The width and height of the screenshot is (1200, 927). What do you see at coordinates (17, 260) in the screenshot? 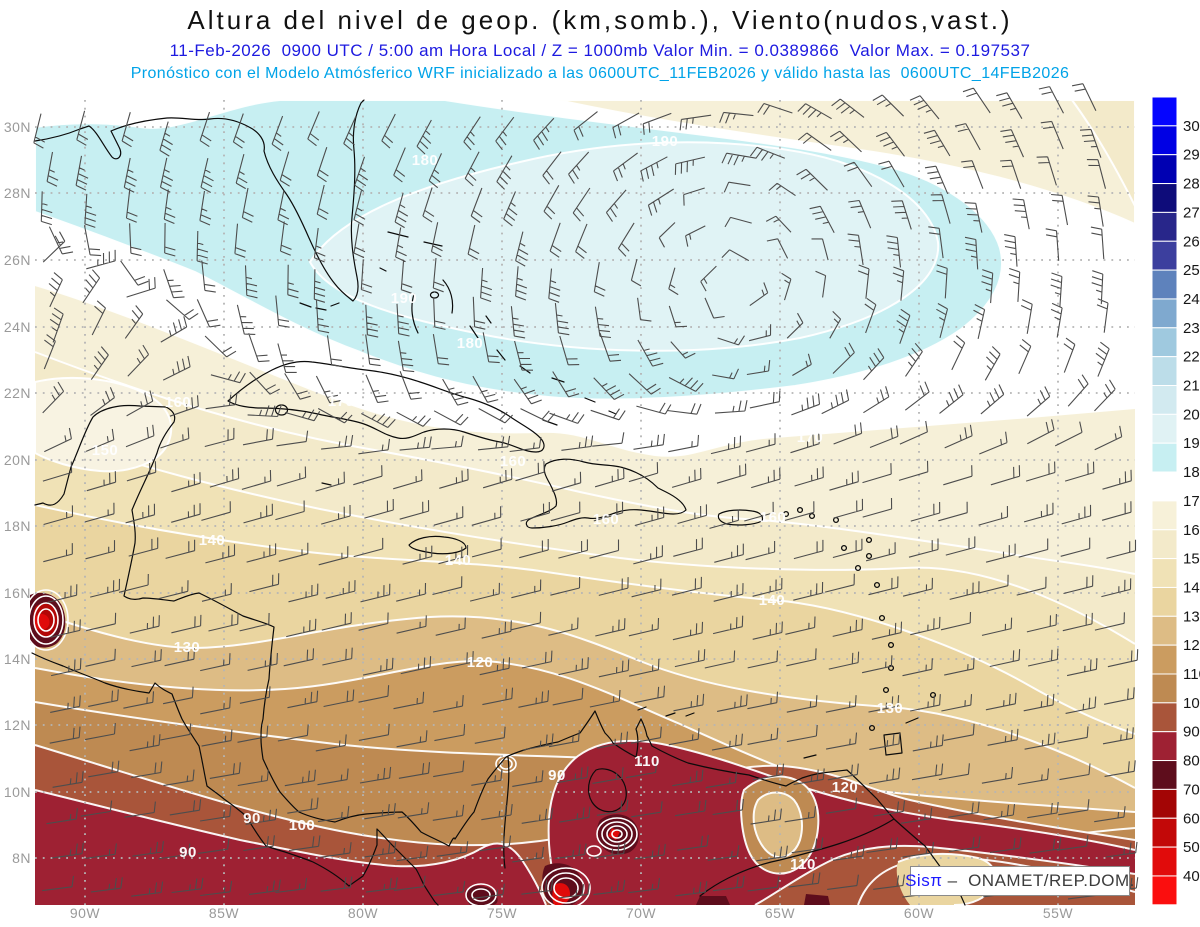
I see `svg-text: 26N` at bounding box center [17, 260].